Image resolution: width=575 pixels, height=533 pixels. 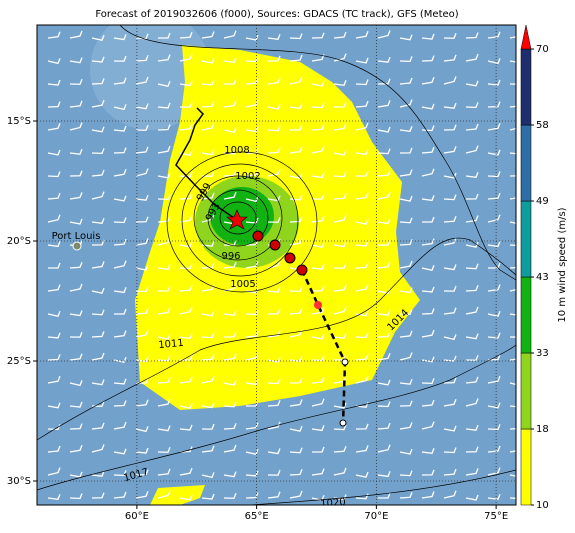 I want to click on colorbar-tick-label: 18, so click(x=542, y=429).